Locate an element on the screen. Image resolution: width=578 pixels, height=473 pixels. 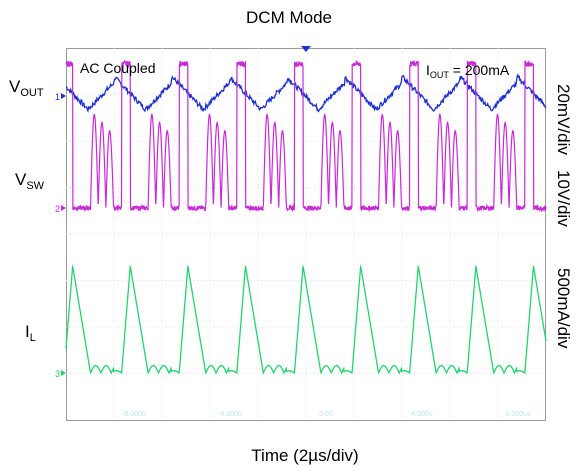
vsw-scale-label: 10V/div is located at coordinates (563, 198).